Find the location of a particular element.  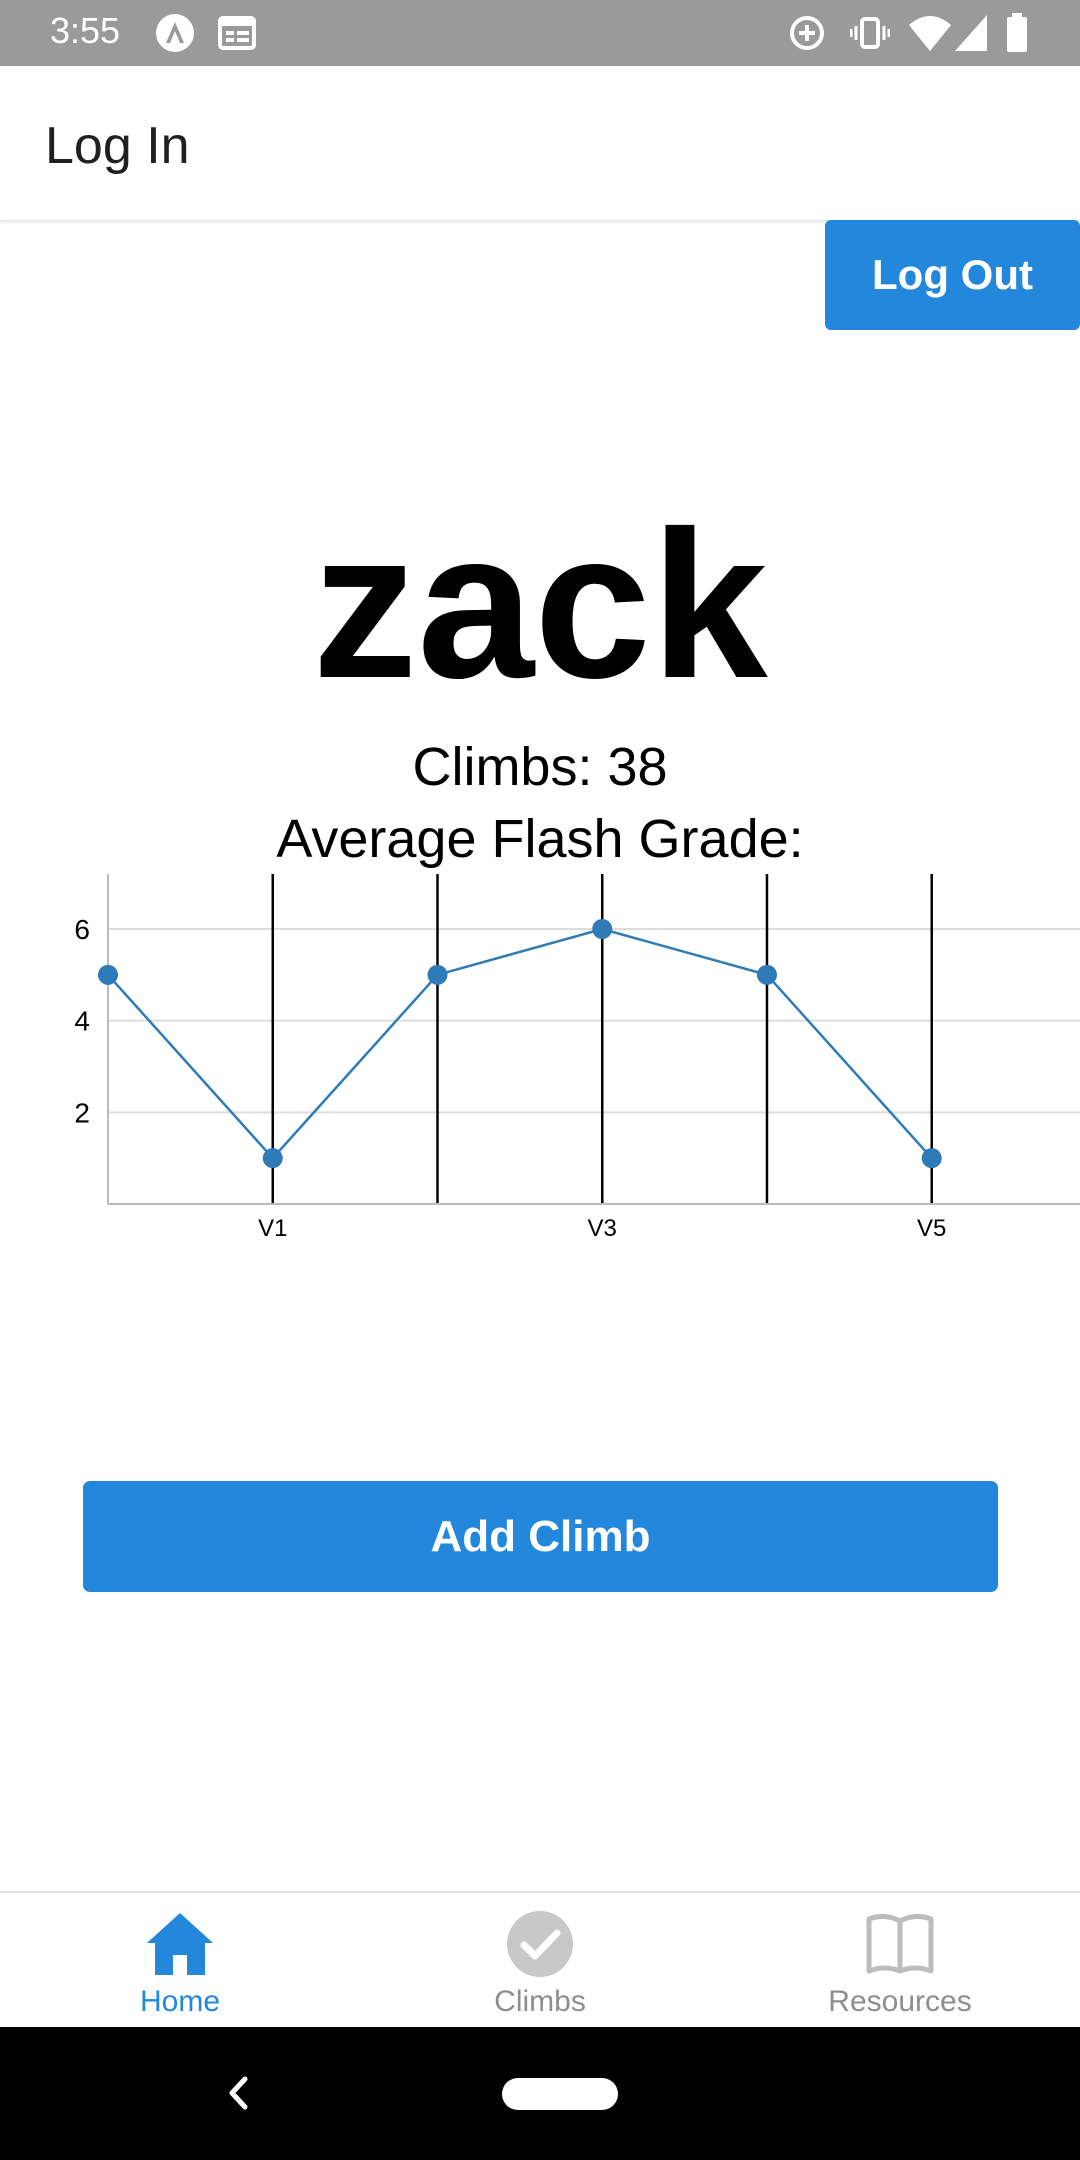

x-tick-label: V5 is located at coordinates (931, 1228).